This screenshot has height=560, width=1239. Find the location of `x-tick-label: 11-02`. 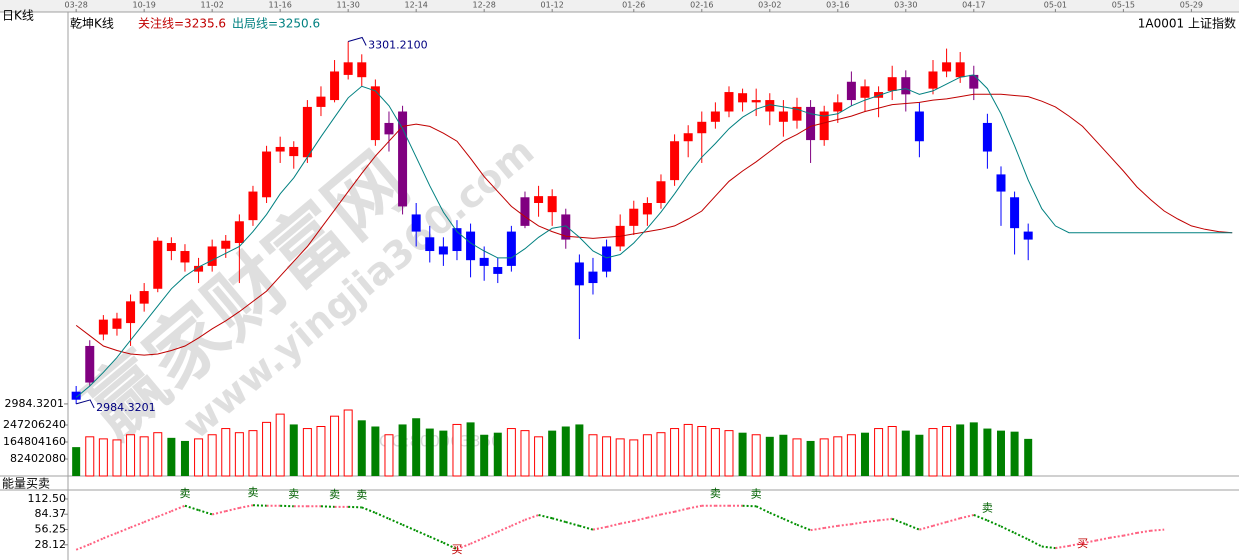

x-tick-label: 11-02 is located at coordinates (212, 5).